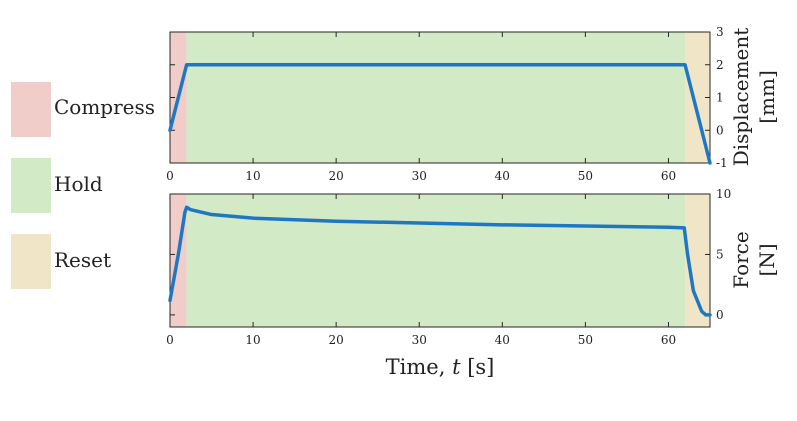 This screenshot has width=797, height=421. I want to click on bot-ytick-label-0: 0, so click(720, 315).